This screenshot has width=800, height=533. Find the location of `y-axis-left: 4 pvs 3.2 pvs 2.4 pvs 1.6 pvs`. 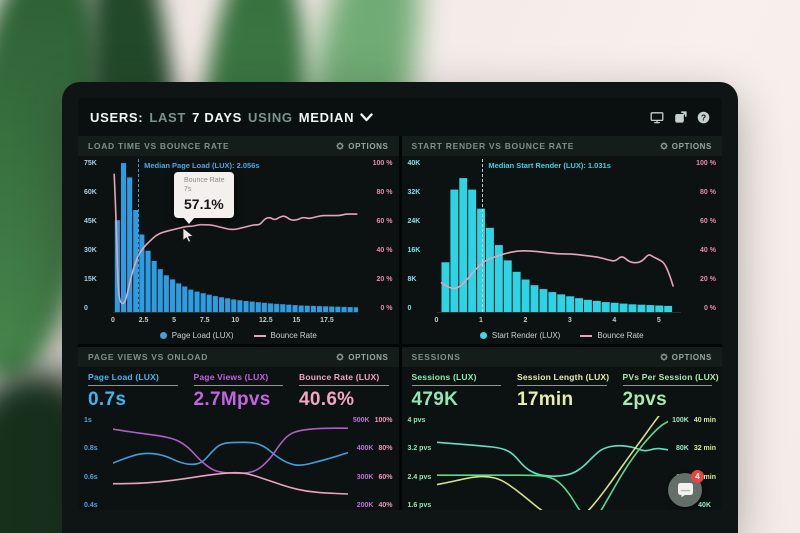

y-axis-left: 4 pvs 3.2 pvs 2.4 pvs 1.6 pvs is located at coordinates (419, 463).